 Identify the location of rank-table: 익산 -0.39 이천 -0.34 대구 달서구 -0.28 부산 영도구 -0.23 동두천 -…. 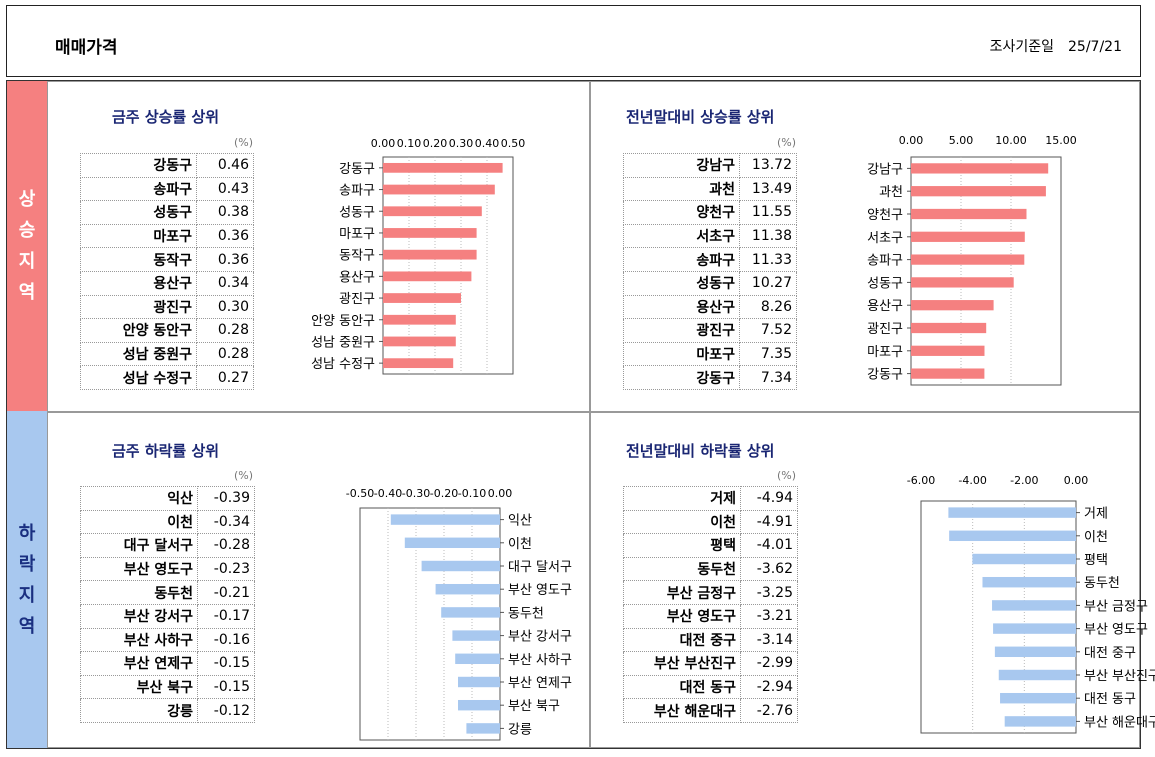
(167, 604).